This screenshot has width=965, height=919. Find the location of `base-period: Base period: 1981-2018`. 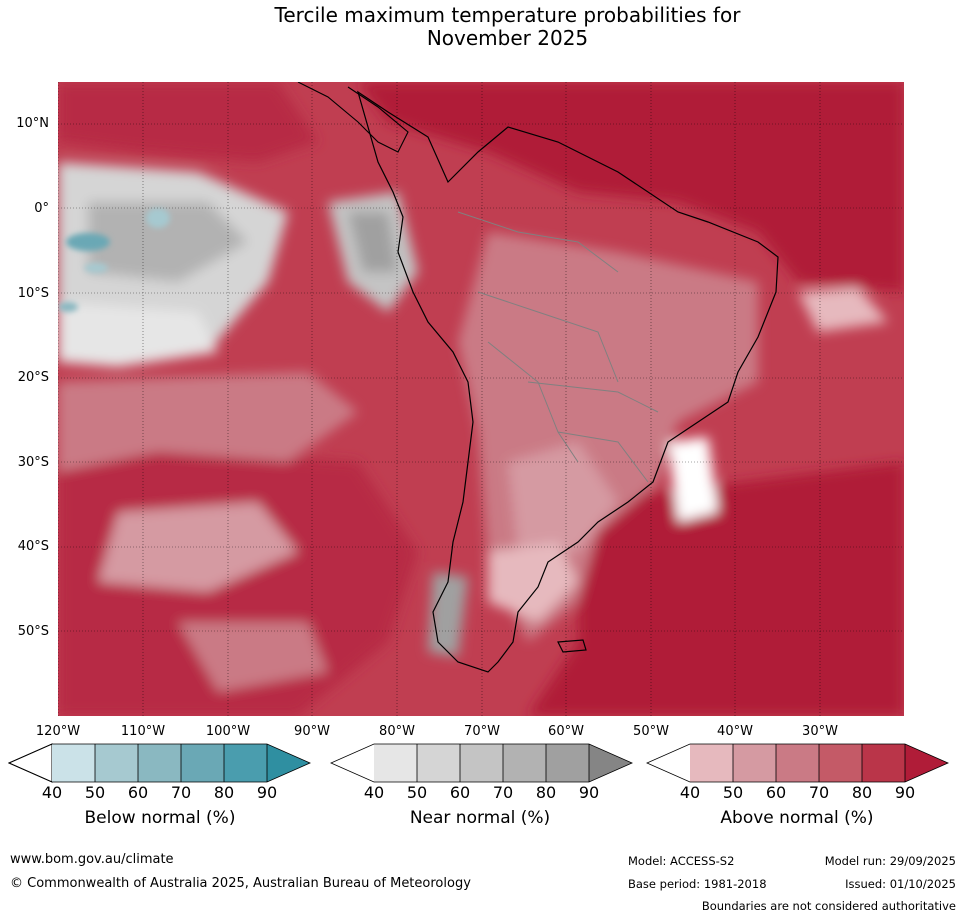

base-period: Base period: 1981-2018 is located at coordinates (697, 884).